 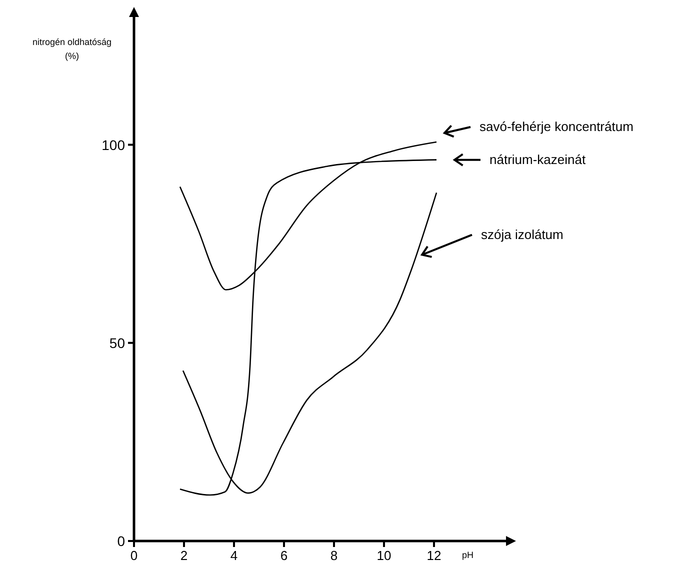 What do you see at coordinates (538, 159) in the screenshot?
I see `legend-label: nátrium-kazeinát` at bounding box center [538, 159].